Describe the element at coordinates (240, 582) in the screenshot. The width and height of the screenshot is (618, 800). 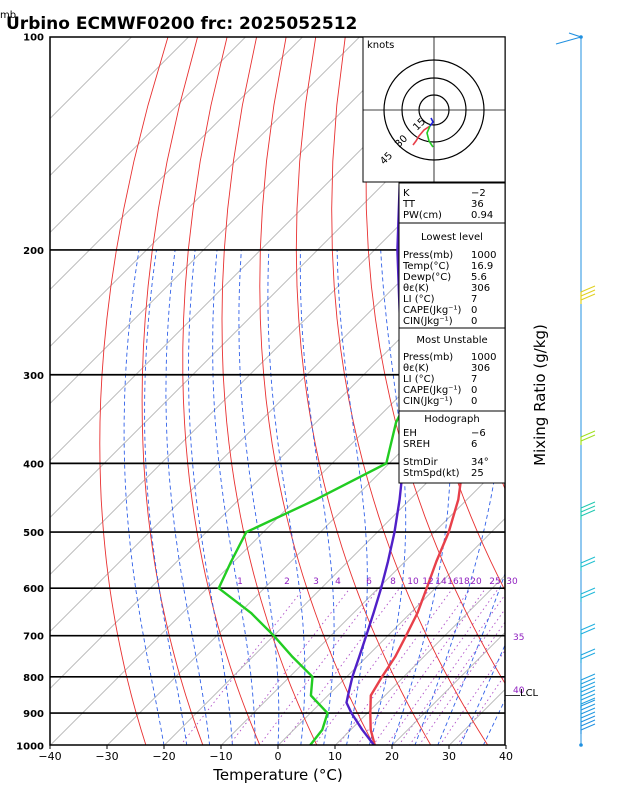
I see `mixing-ratio-label: 1` at that location.